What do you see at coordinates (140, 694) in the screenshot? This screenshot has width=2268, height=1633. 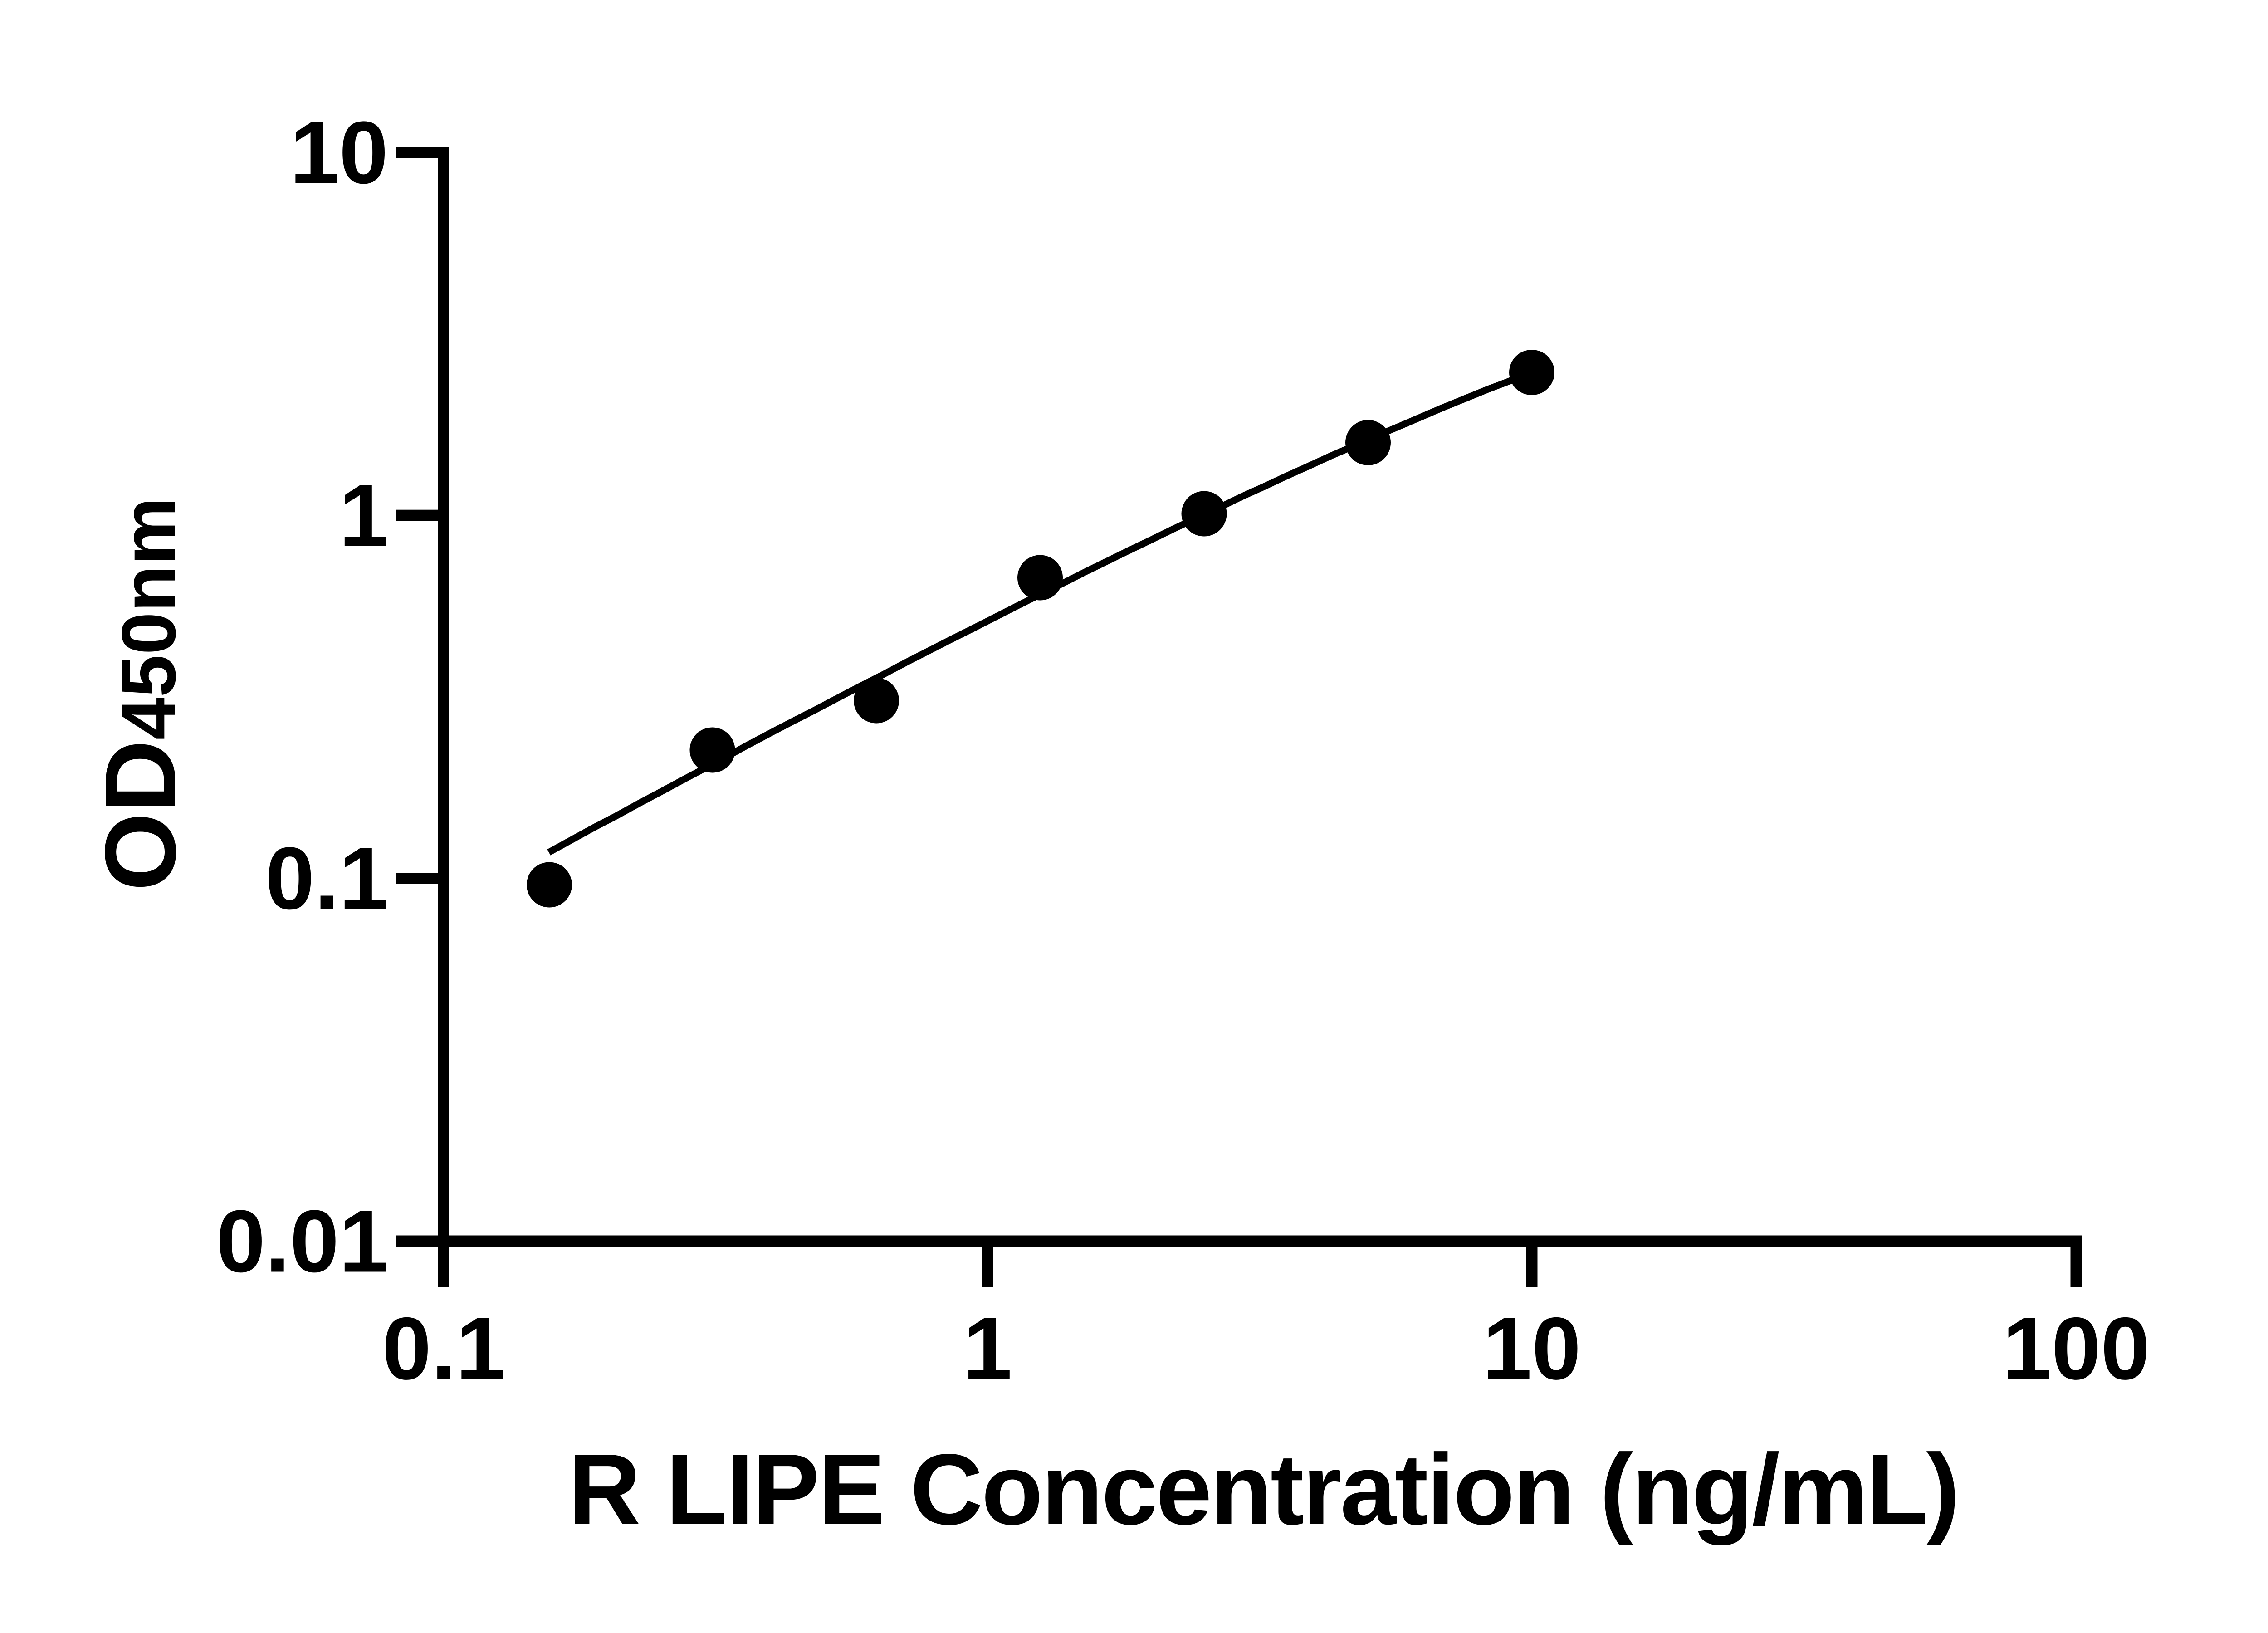 I see `svg-text: OD450nm` at bounding box center [140, 694].